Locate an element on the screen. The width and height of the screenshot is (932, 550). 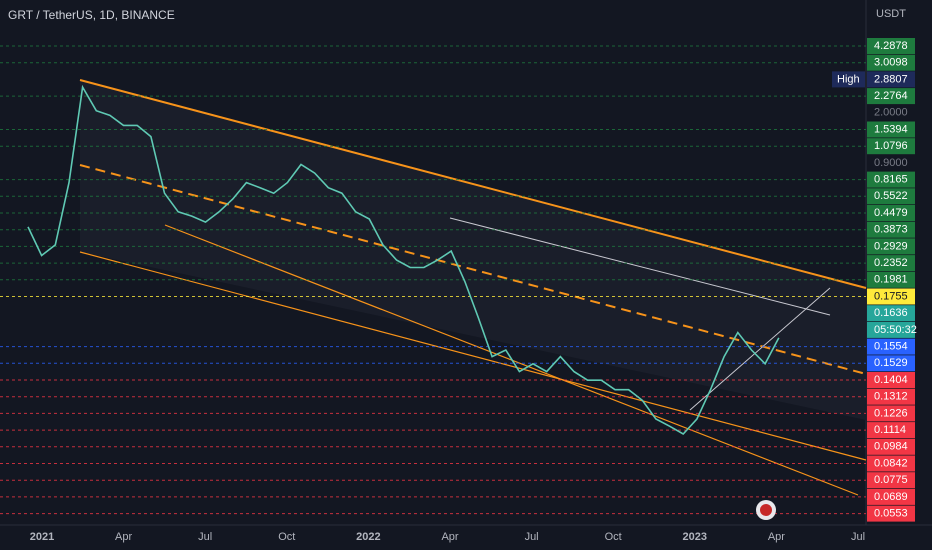
event-flag-inner is located at coordinates (766, 510).